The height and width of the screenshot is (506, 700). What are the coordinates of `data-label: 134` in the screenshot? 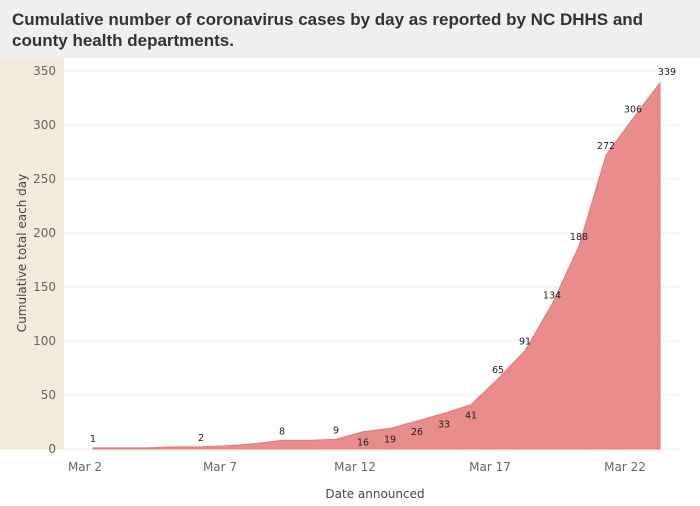 It's located at (552, 295).